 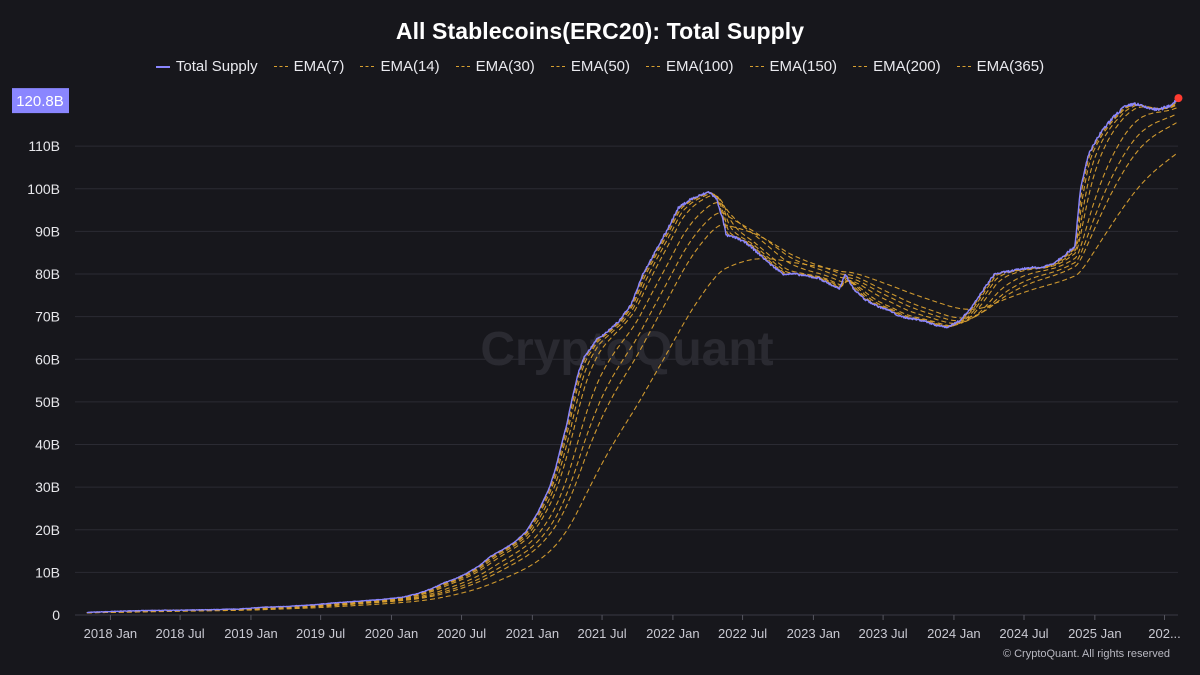 What do you see at coordinates (461, 633) in the screenshot?
I see `x-tick-label: 2020 Jul` at bounding box center [461, 633].